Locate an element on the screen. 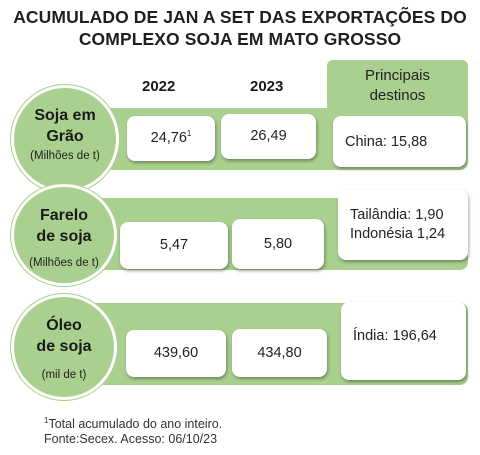 The width and height of the screenshot is (480, 455). destinations-oleo: Índia: 196,64 is located at coordinates (403, 341).